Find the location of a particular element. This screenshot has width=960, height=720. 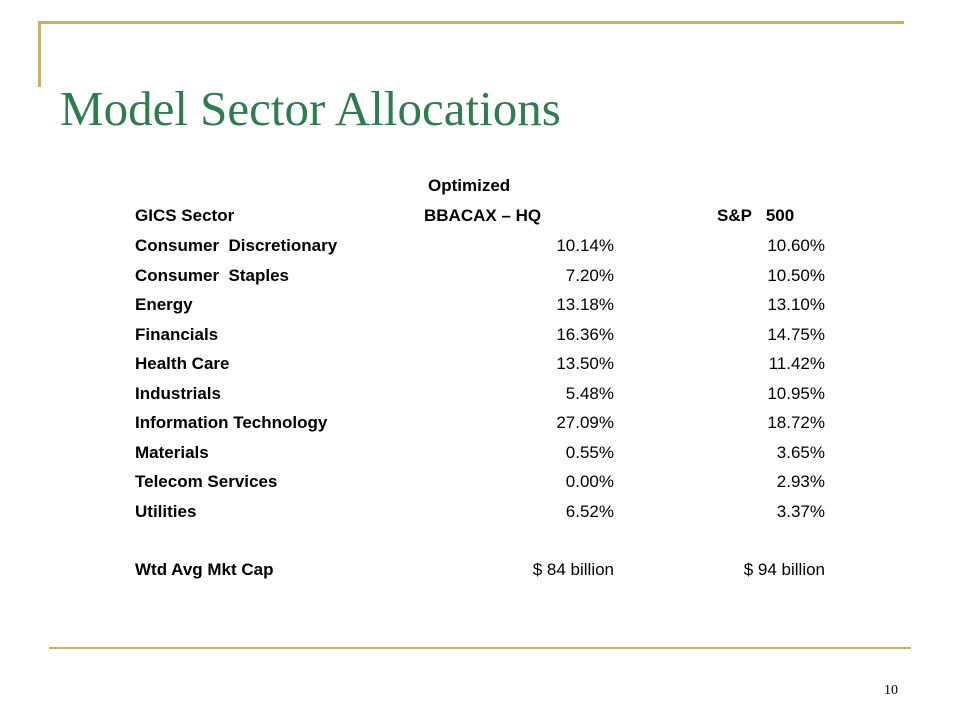

sp500-allocation: 10.50% is located at coordinates (796, 275).